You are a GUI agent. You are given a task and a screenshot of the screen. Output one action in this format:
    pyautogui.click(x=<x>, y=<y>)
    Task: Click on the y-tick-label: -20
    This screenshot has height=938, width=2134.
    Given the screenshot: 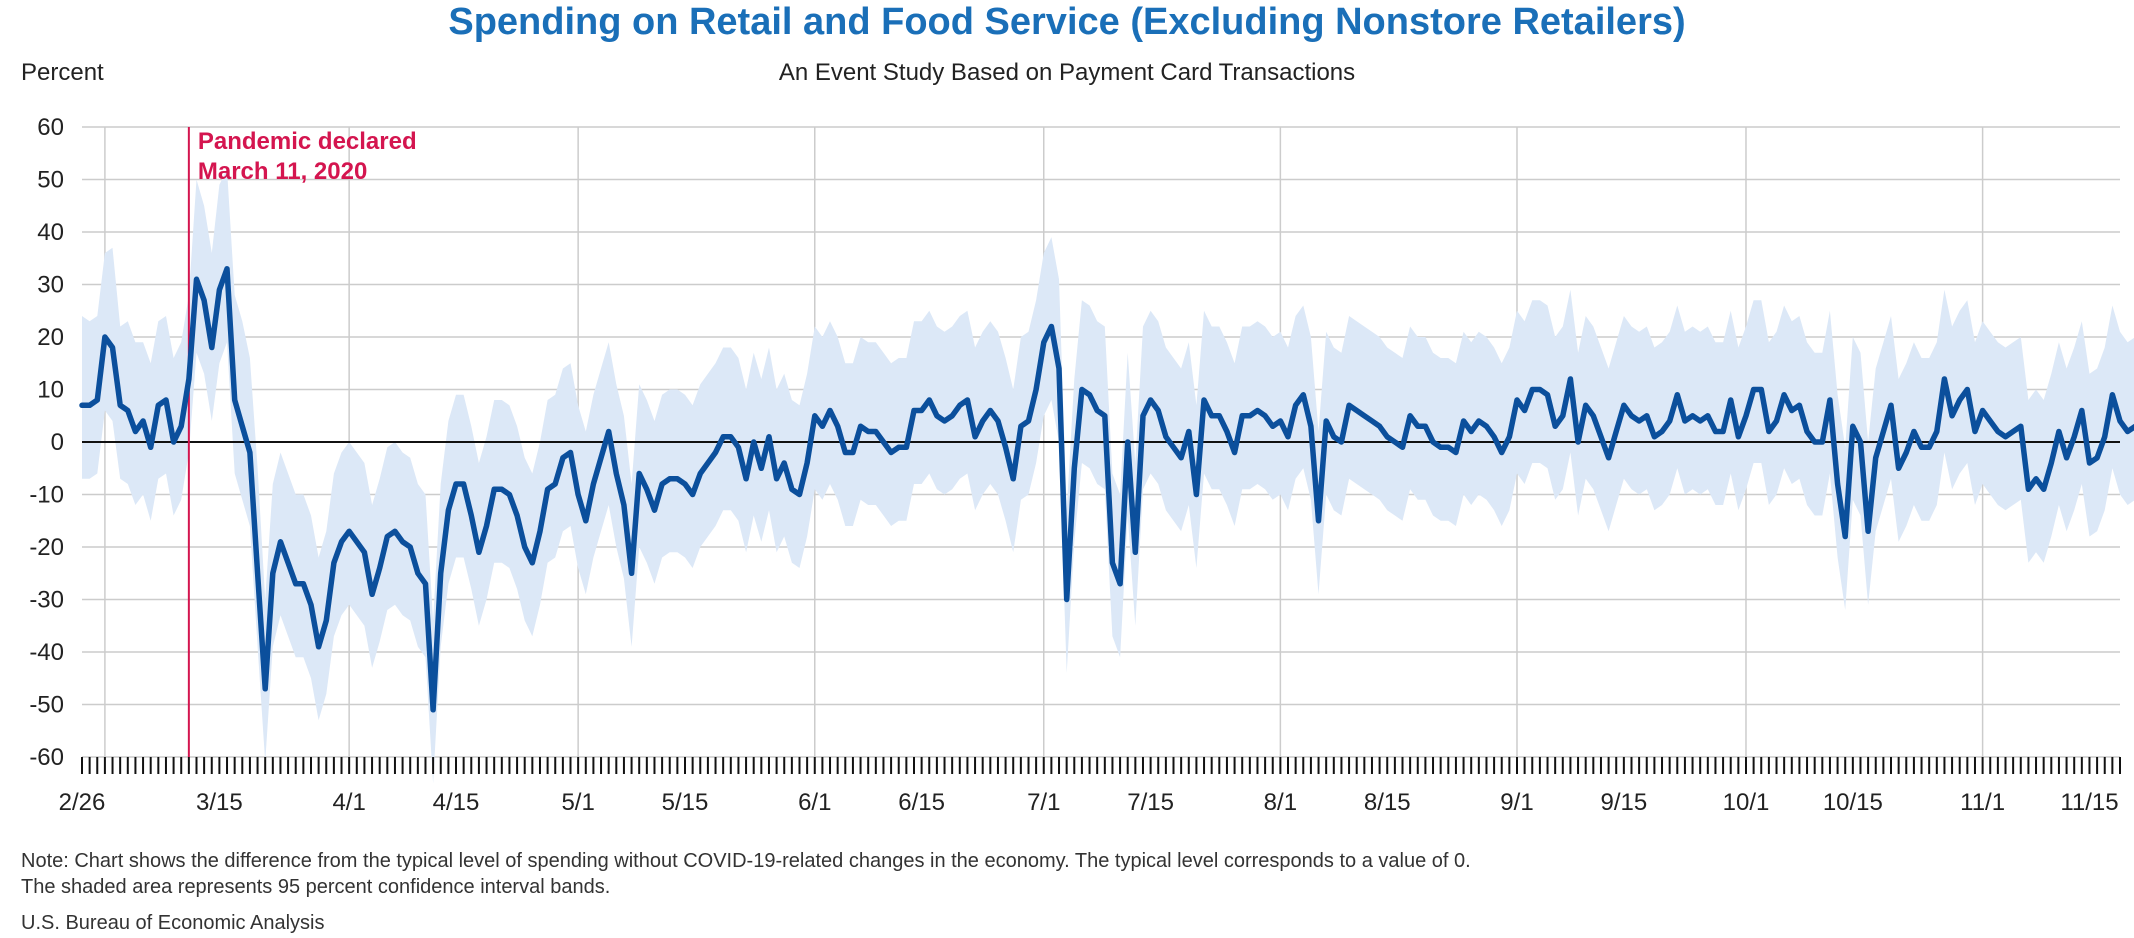 What is the action you would take?
    pyautogui.click(x=46, y=547)
    